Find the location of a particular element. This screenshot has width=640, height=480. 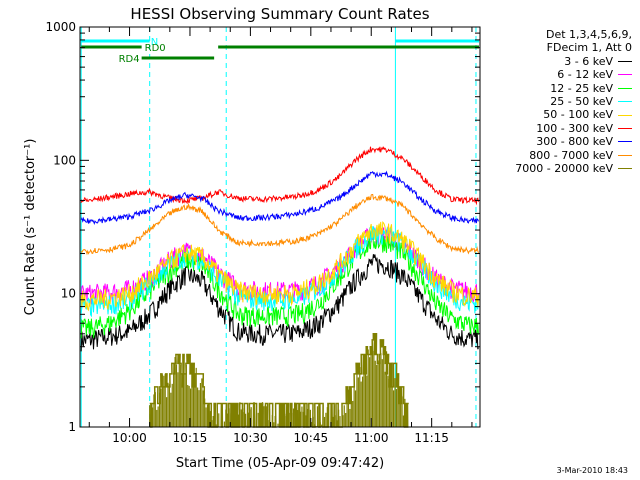

legend-entry: 800 - 7000 keV is located at coordinates (557, 155).